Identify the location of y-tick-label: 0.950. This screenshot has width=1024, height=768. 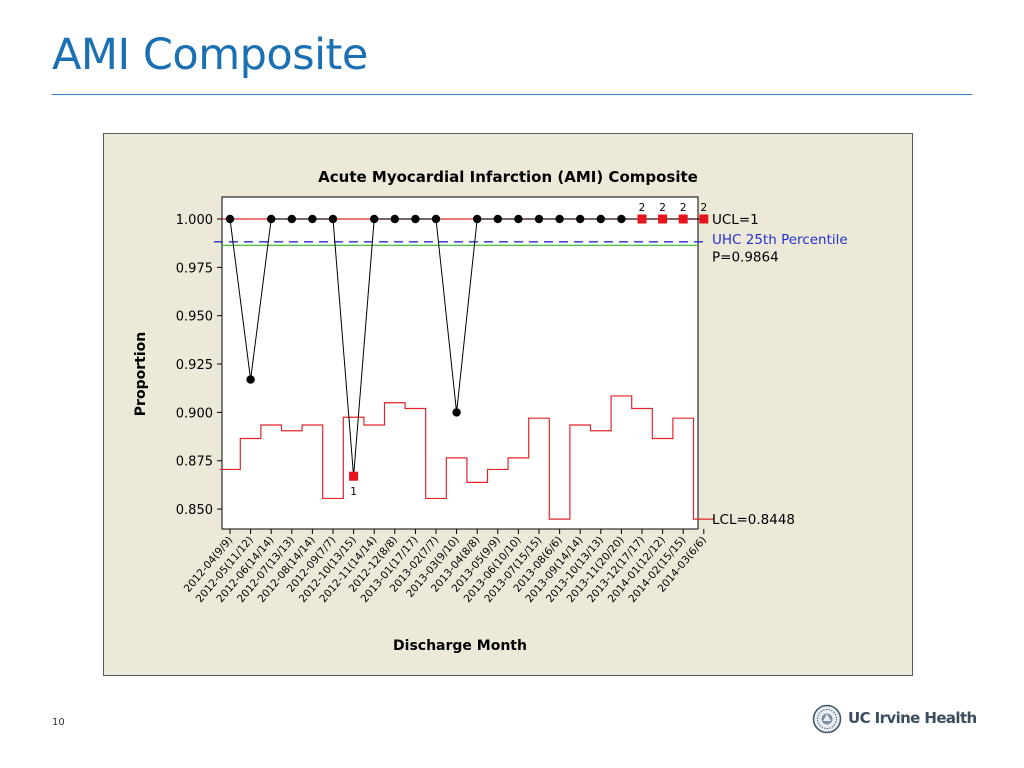
(194, 317).